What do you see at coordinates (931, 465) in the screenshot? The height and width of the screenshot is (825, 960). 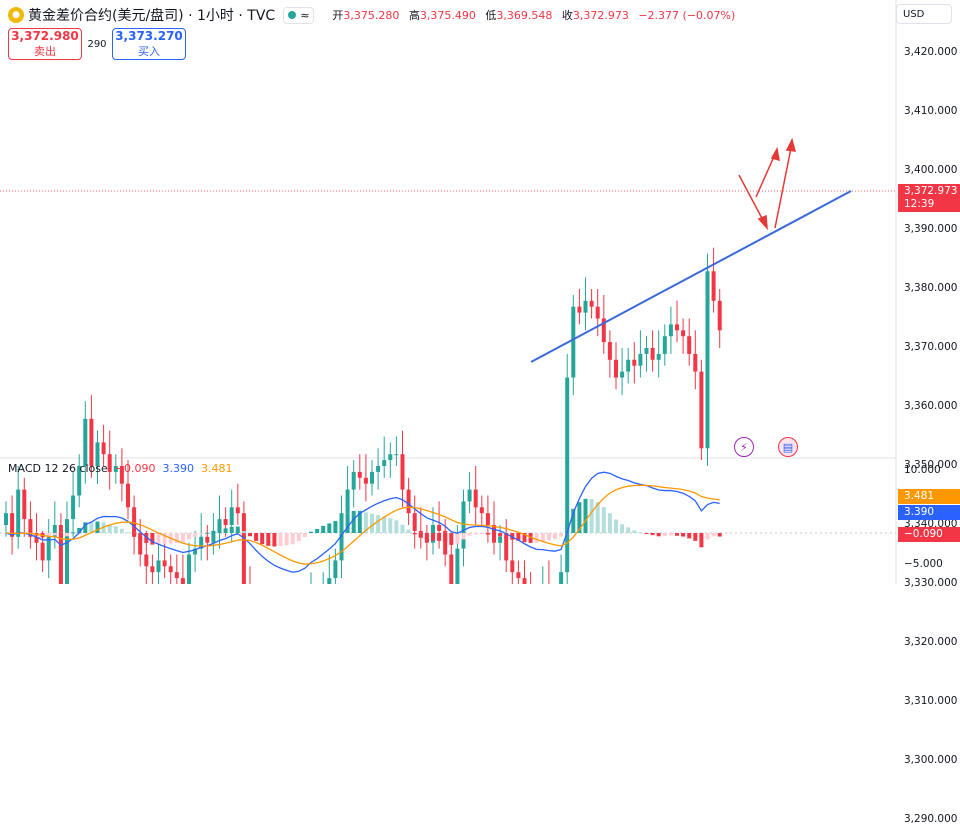 I see `price-tick: 3,350.000` at bounding box center [931, 465].